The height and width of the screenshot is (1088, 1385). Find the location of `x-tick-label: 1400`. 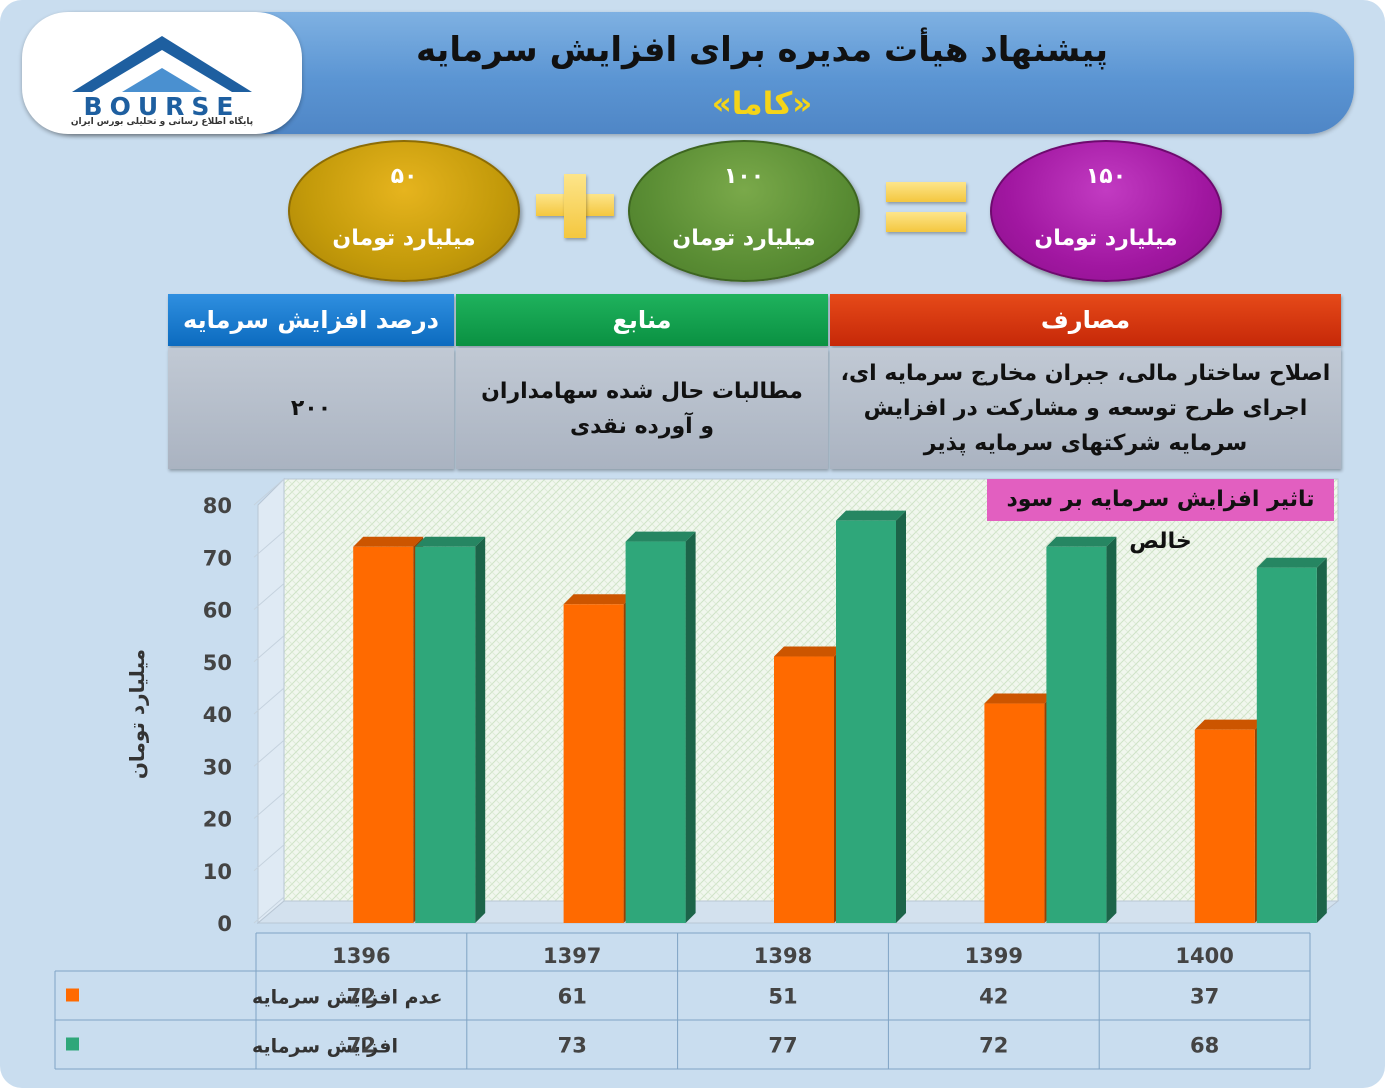

x-tick-label: 1400 is located at coordinates (1204, 956).